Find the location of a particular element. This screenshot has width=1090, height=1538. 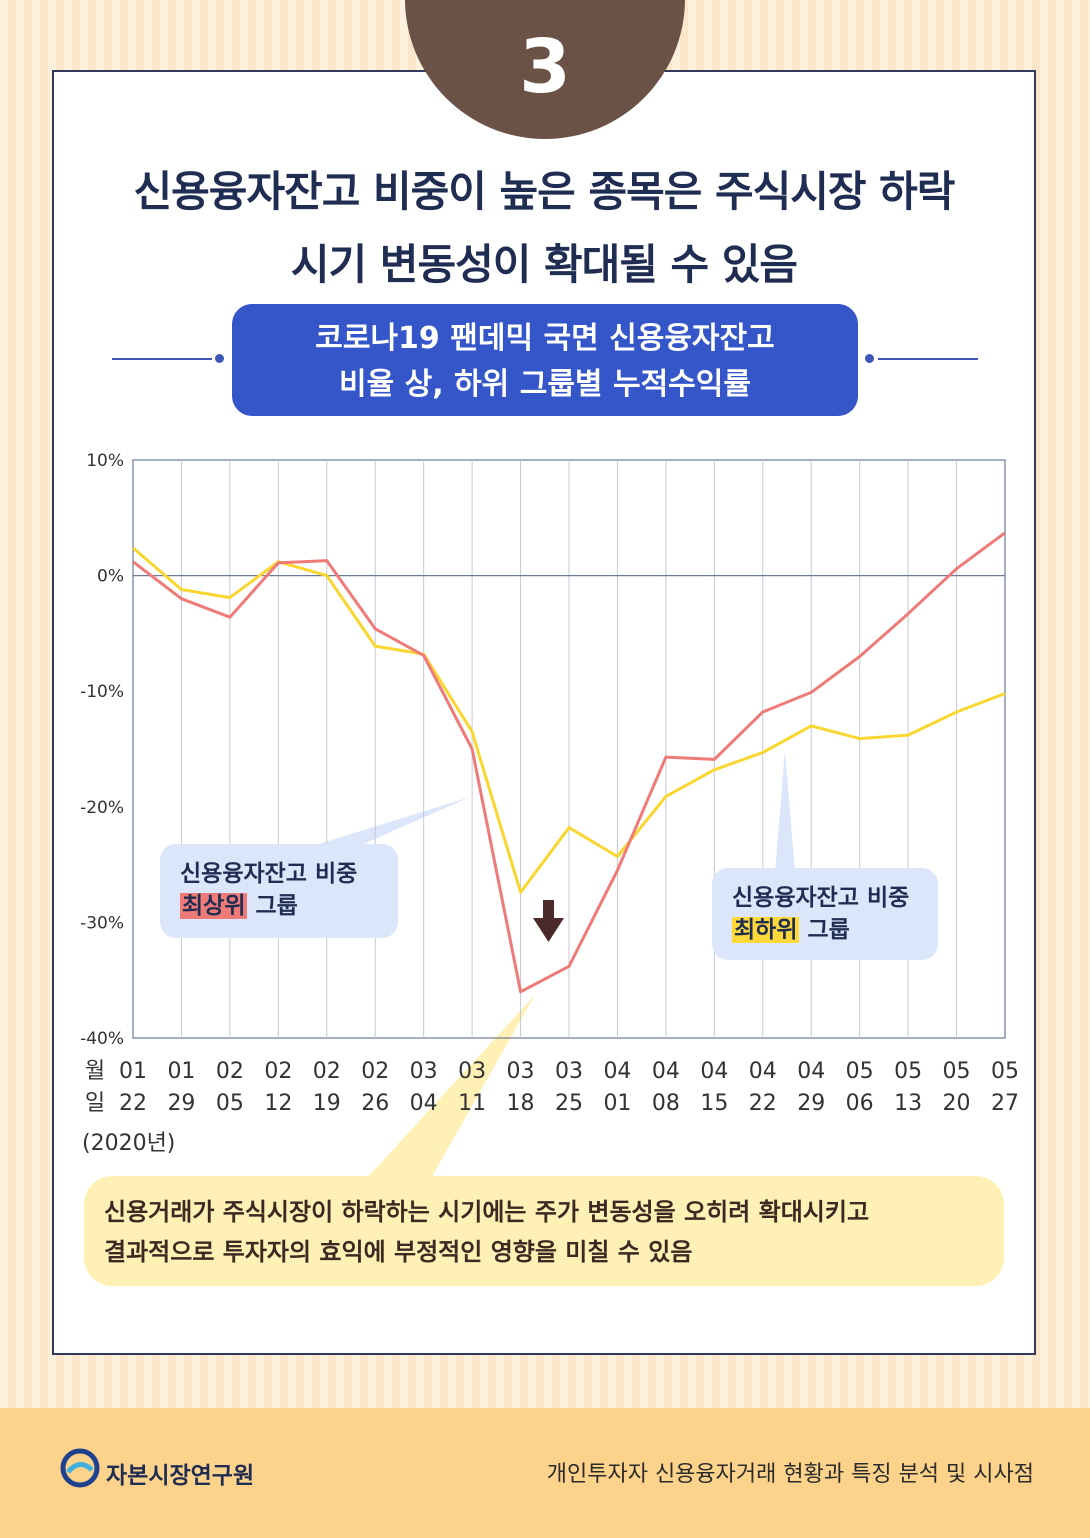

x-tick-day: 25 is located at coordinates (569, 1103).